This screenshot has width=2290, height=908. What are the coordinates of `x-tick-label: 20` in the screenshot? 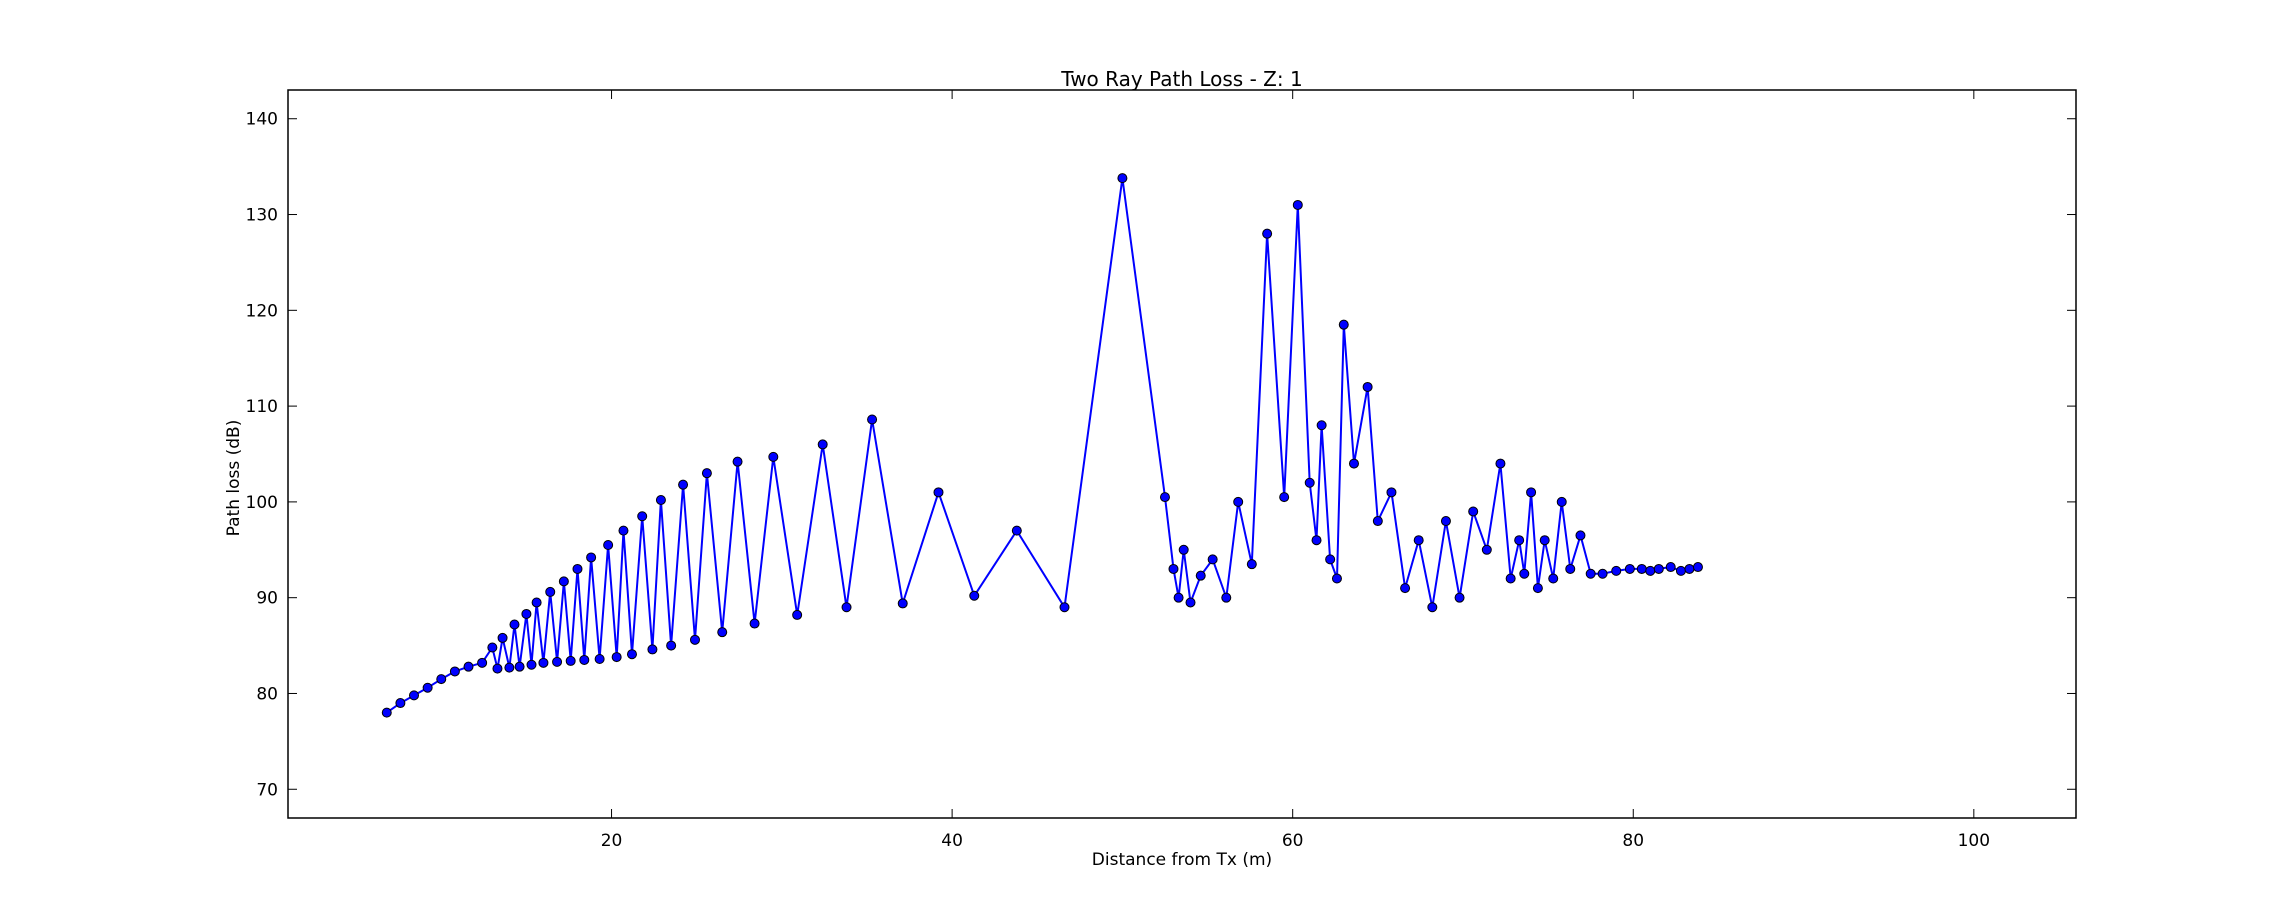 It's located at (612, 841).